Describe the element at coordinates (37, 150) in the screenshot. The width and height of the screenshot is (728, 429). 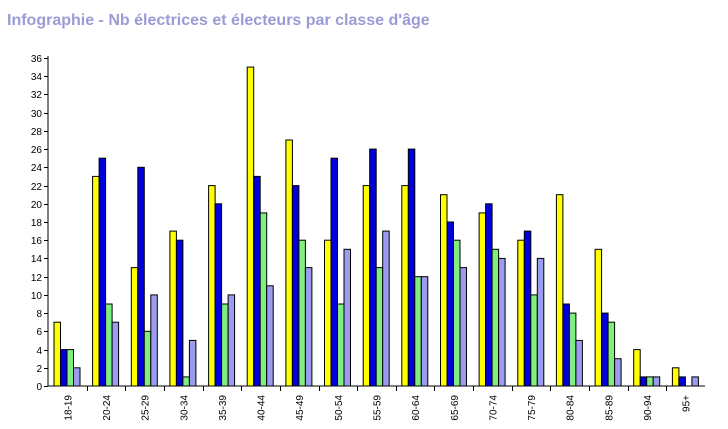
I see `y-tick-label: 26` at that location.